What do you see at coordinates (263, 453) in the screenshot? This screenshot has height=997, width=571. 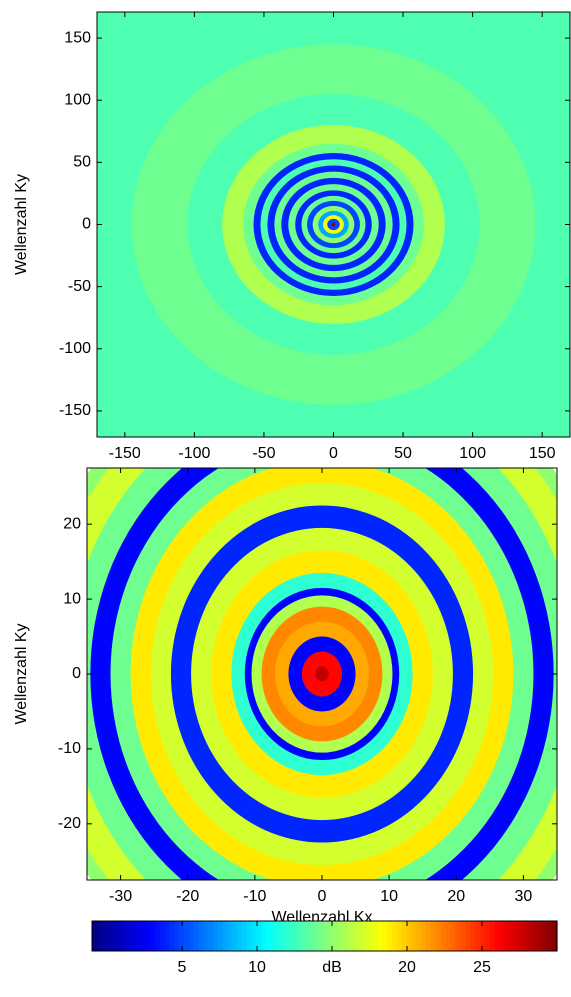 I see `x-tick-label: -50` at bounding box center [263, 453].